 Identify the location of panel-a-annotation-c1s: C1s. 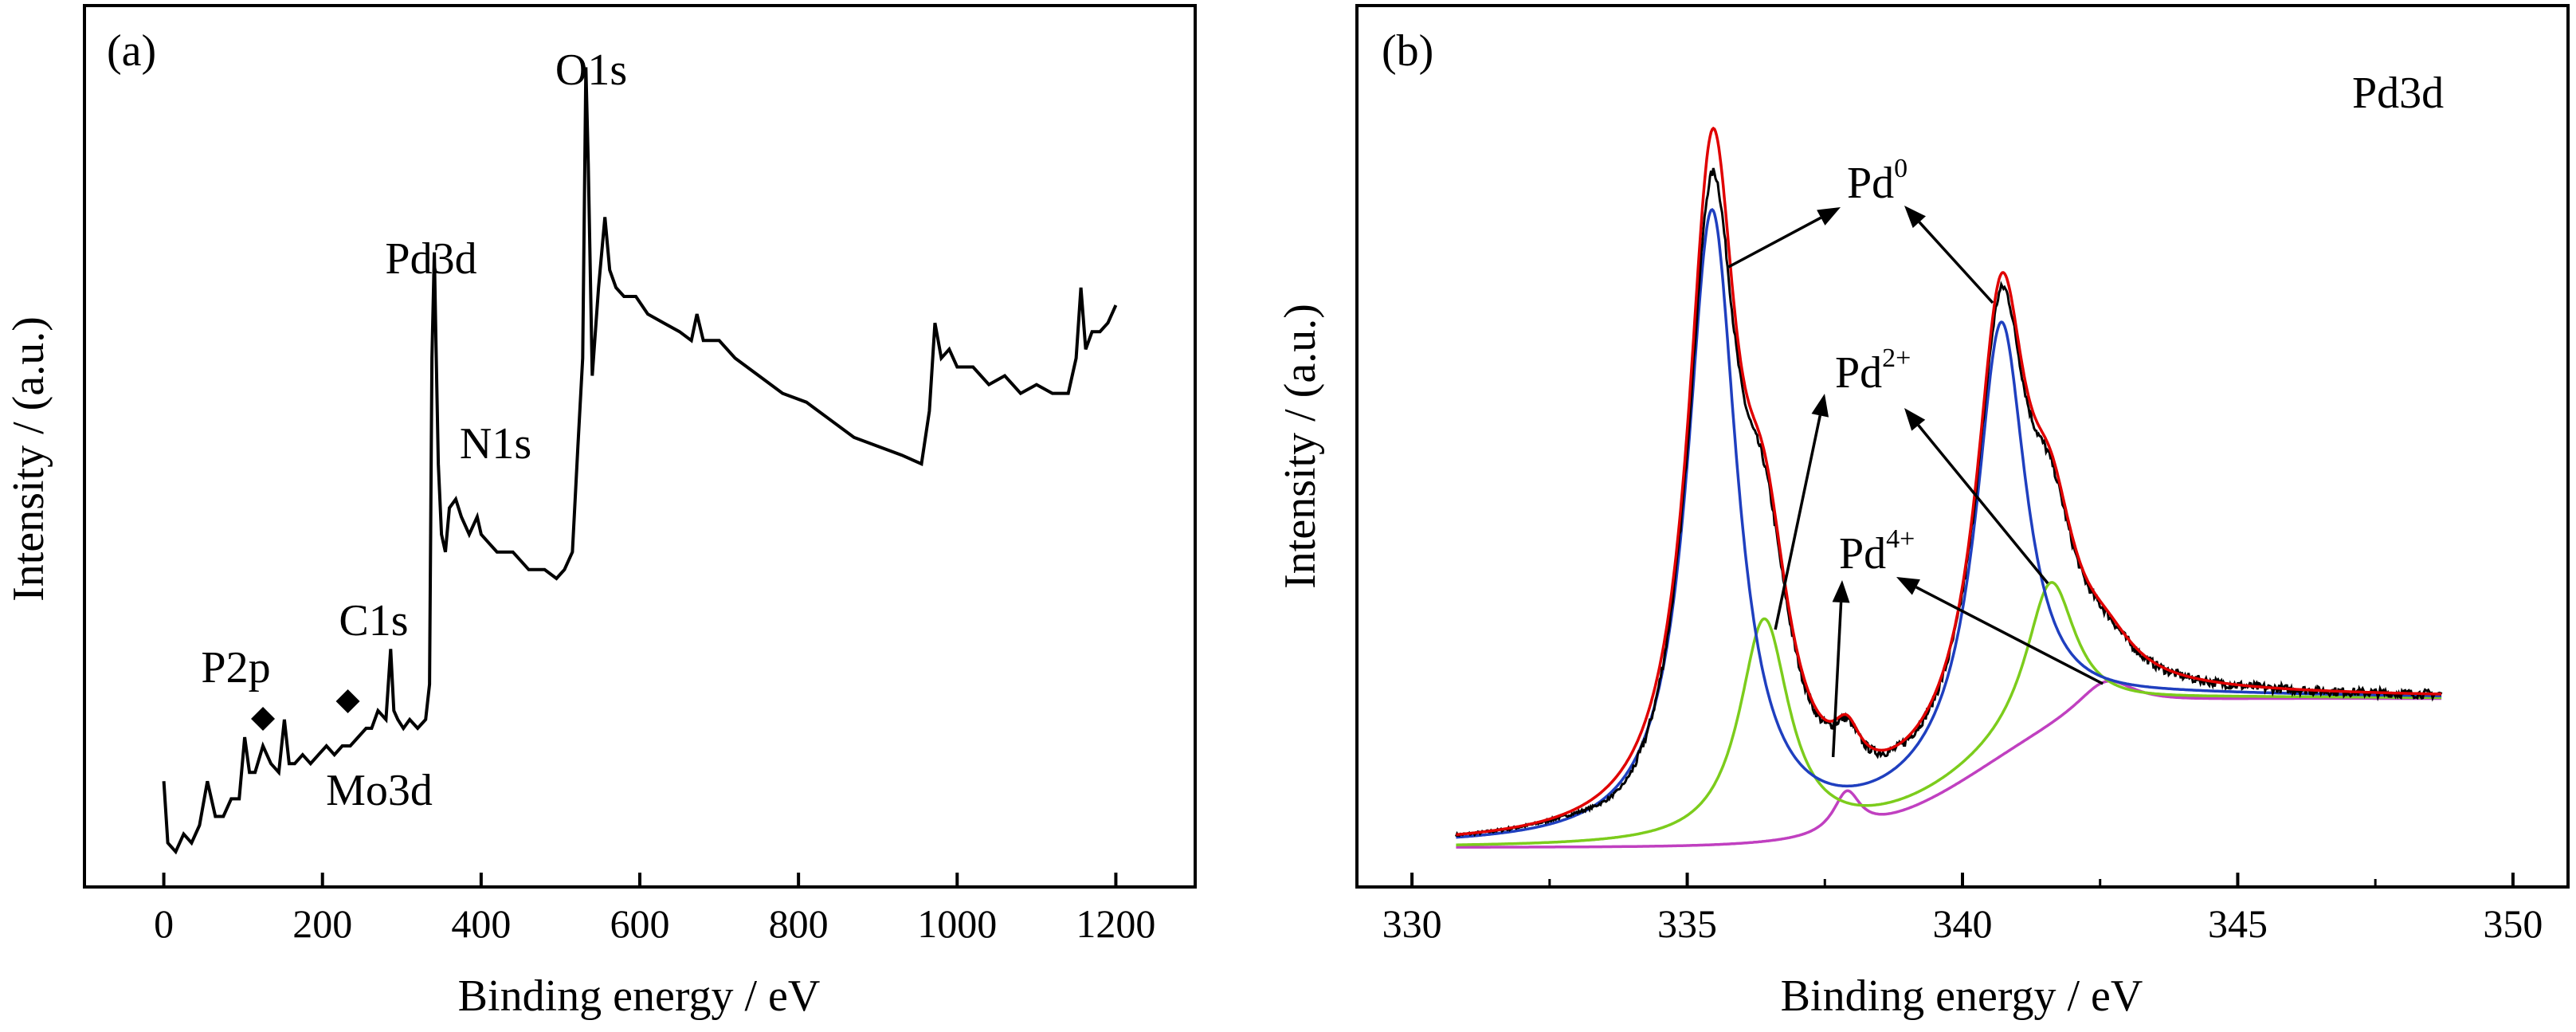
(373, 620).